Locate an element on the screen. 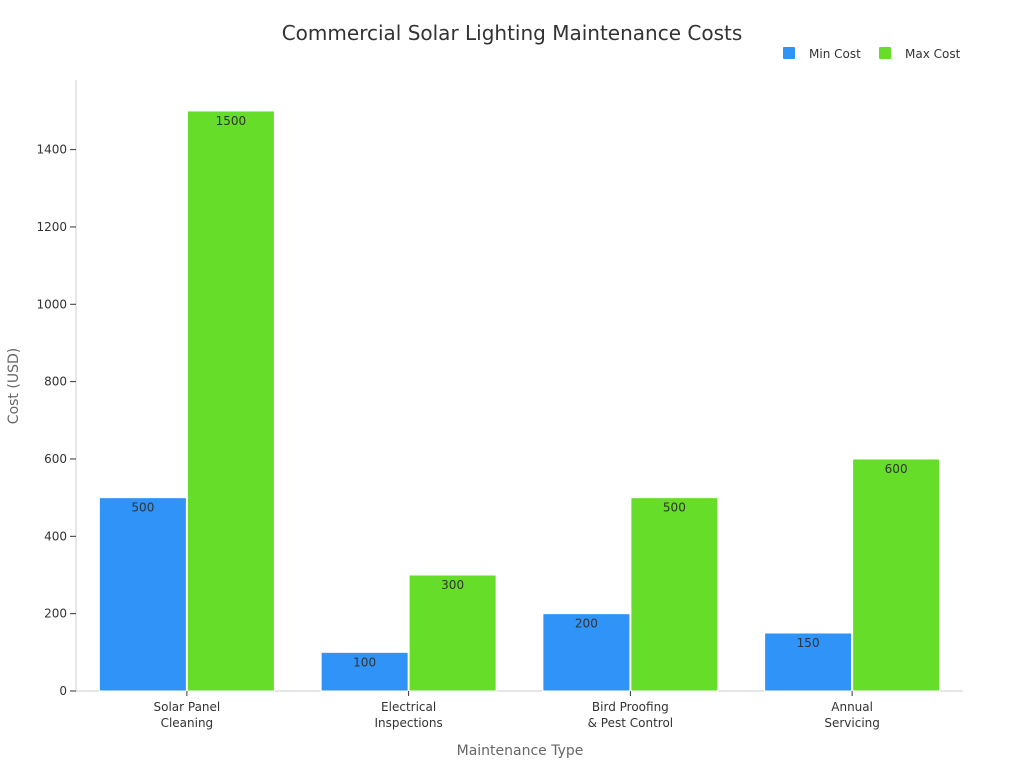 Image resolution: width=1024 pixels, height=768 pixels. y-axis-title: Cost (USD) is located at coordinates (14, 386).